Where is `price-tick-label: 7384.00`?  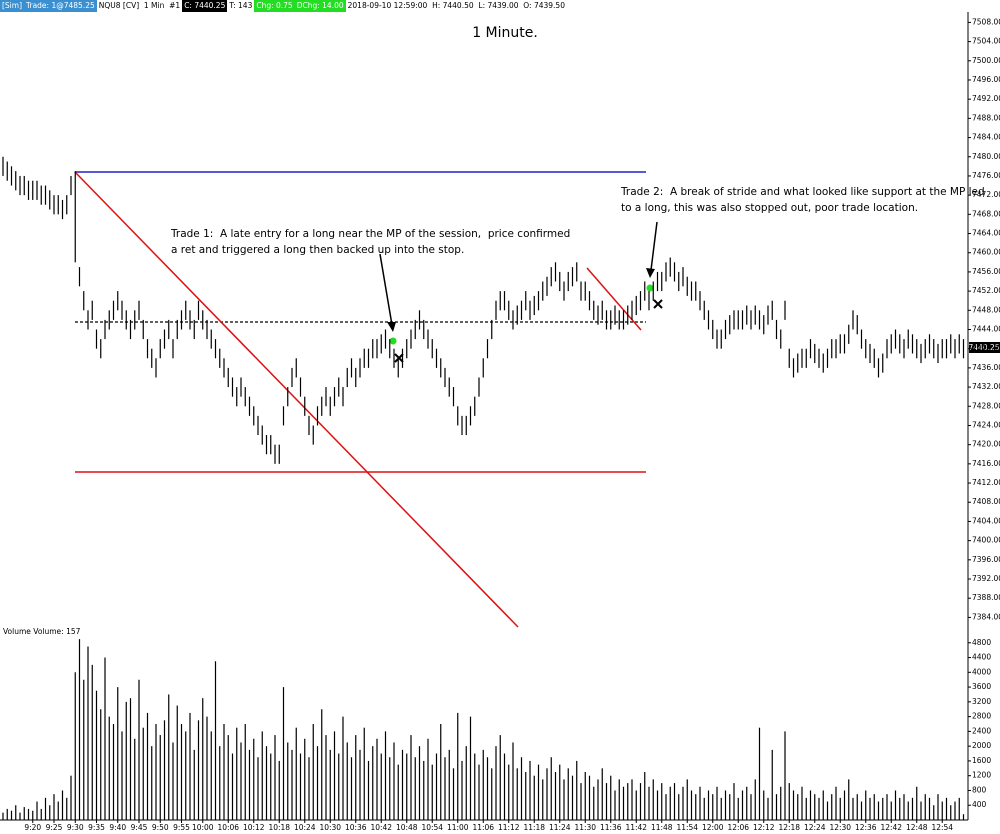
price-tick-label: 7384.00 is located at coordinates (986, 616).